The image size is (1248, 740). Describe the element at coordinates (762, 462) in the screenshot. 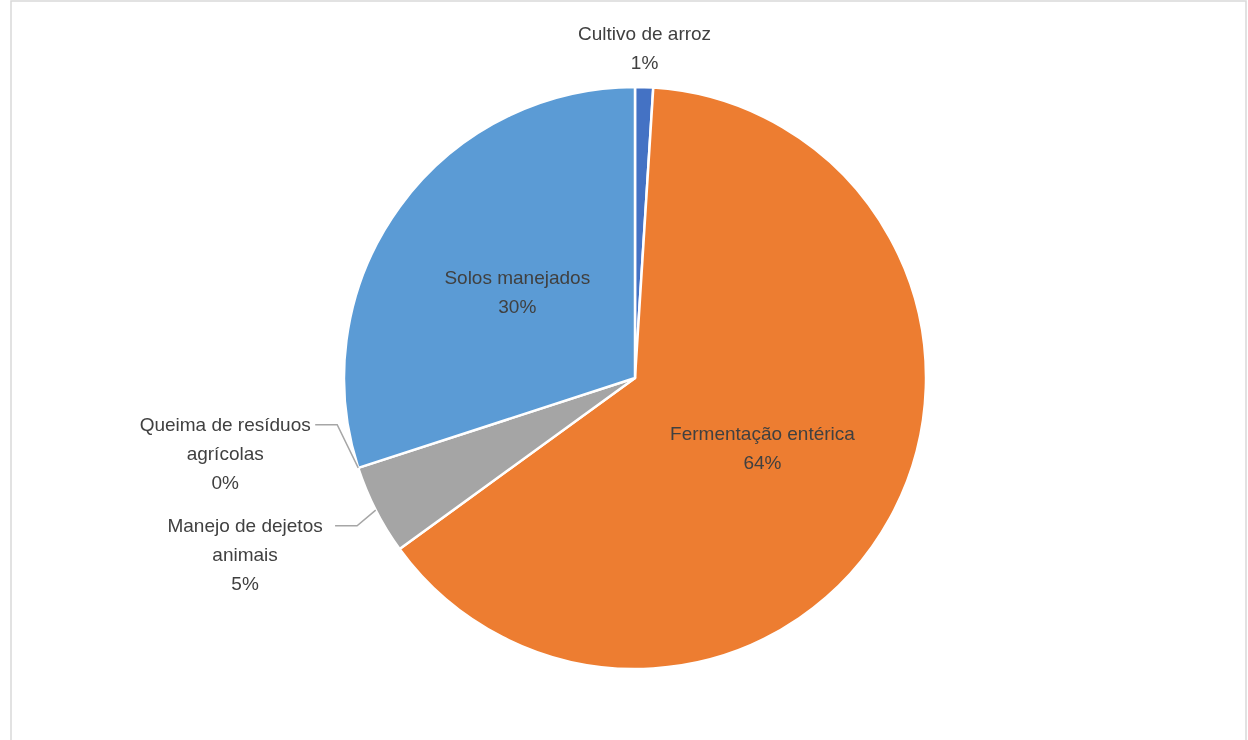

I see `data-label: 64%` at that location.